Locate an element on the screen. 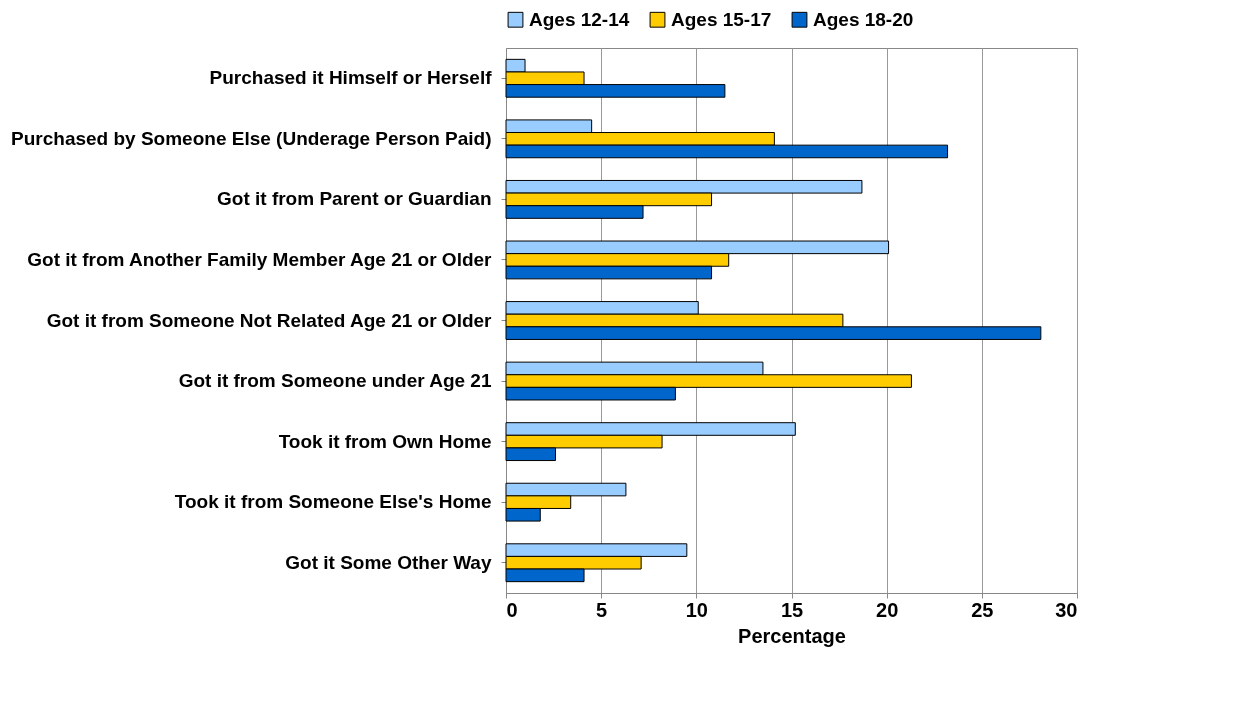  x-axis-title: Percentage is located at coordinates (792, 635).